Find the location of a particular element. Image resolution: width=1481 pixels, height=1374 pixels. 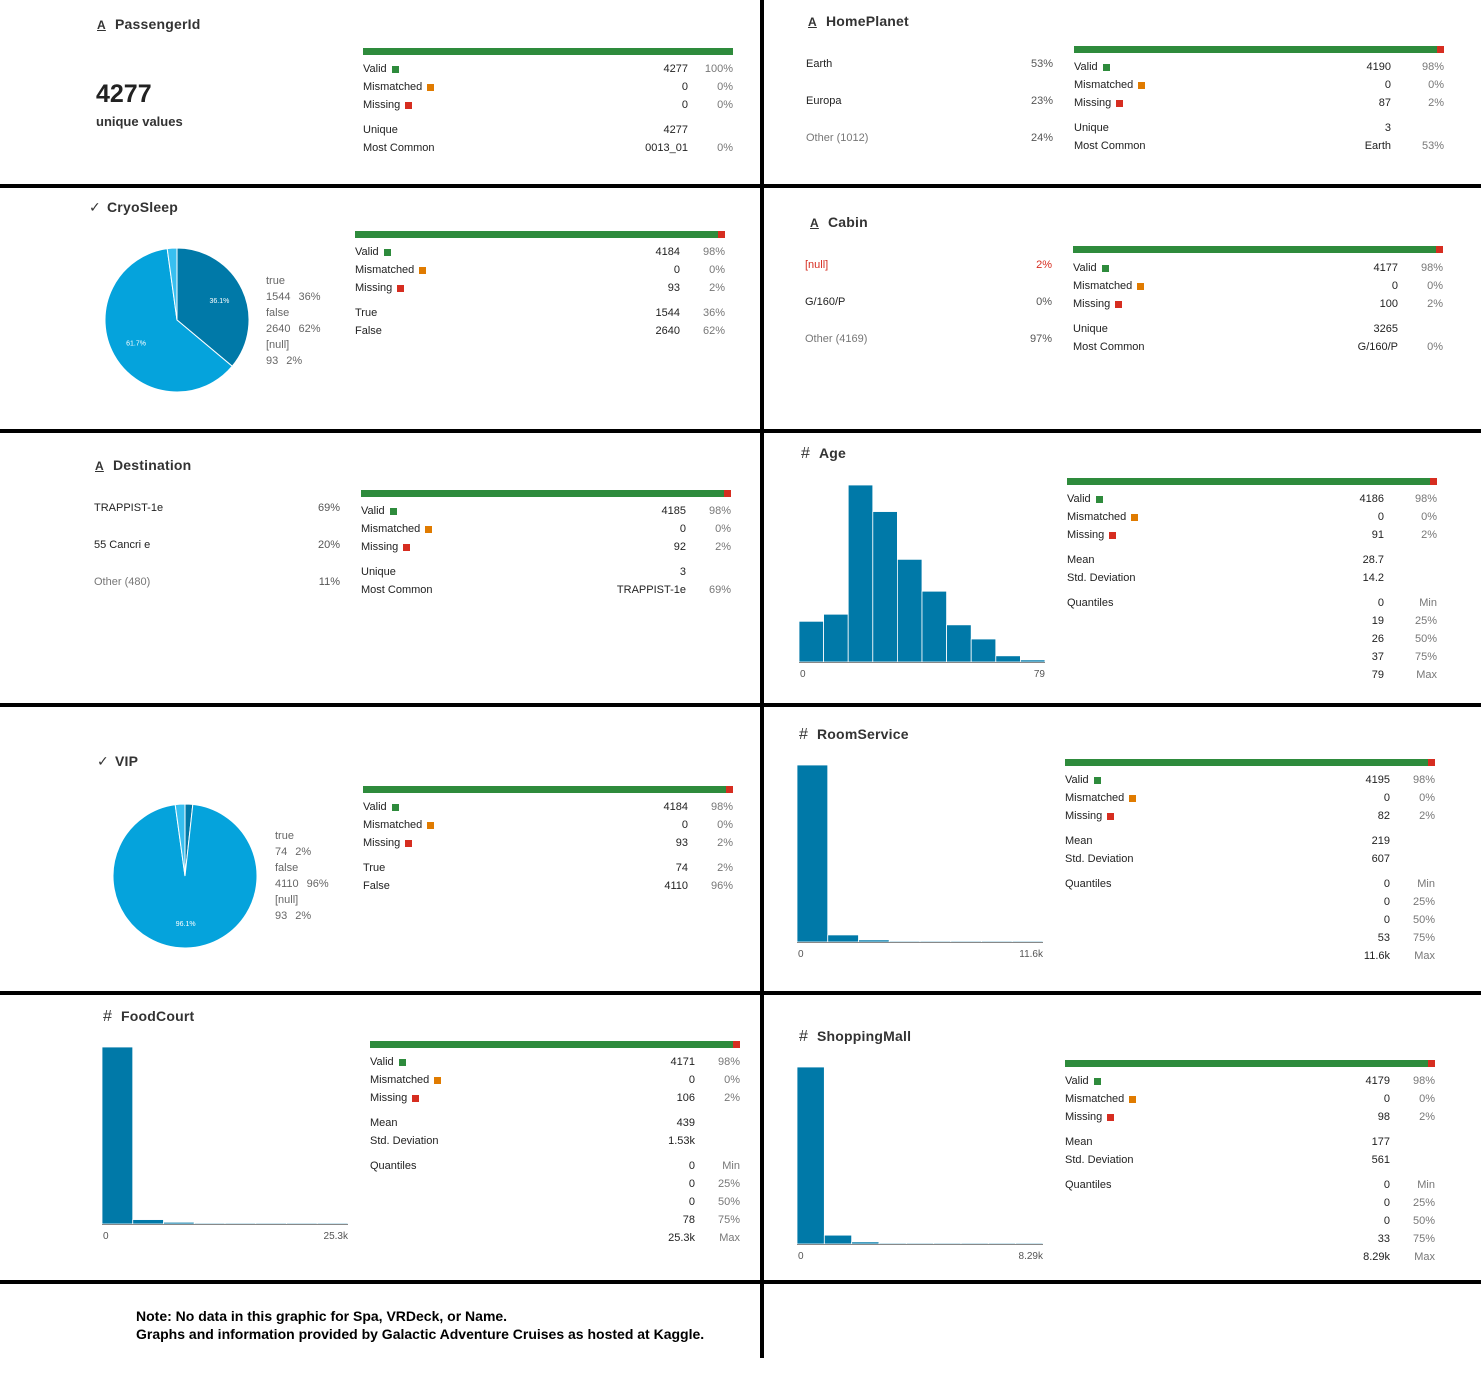

category-label: Other (1012) is located at coordinates (837, 138).